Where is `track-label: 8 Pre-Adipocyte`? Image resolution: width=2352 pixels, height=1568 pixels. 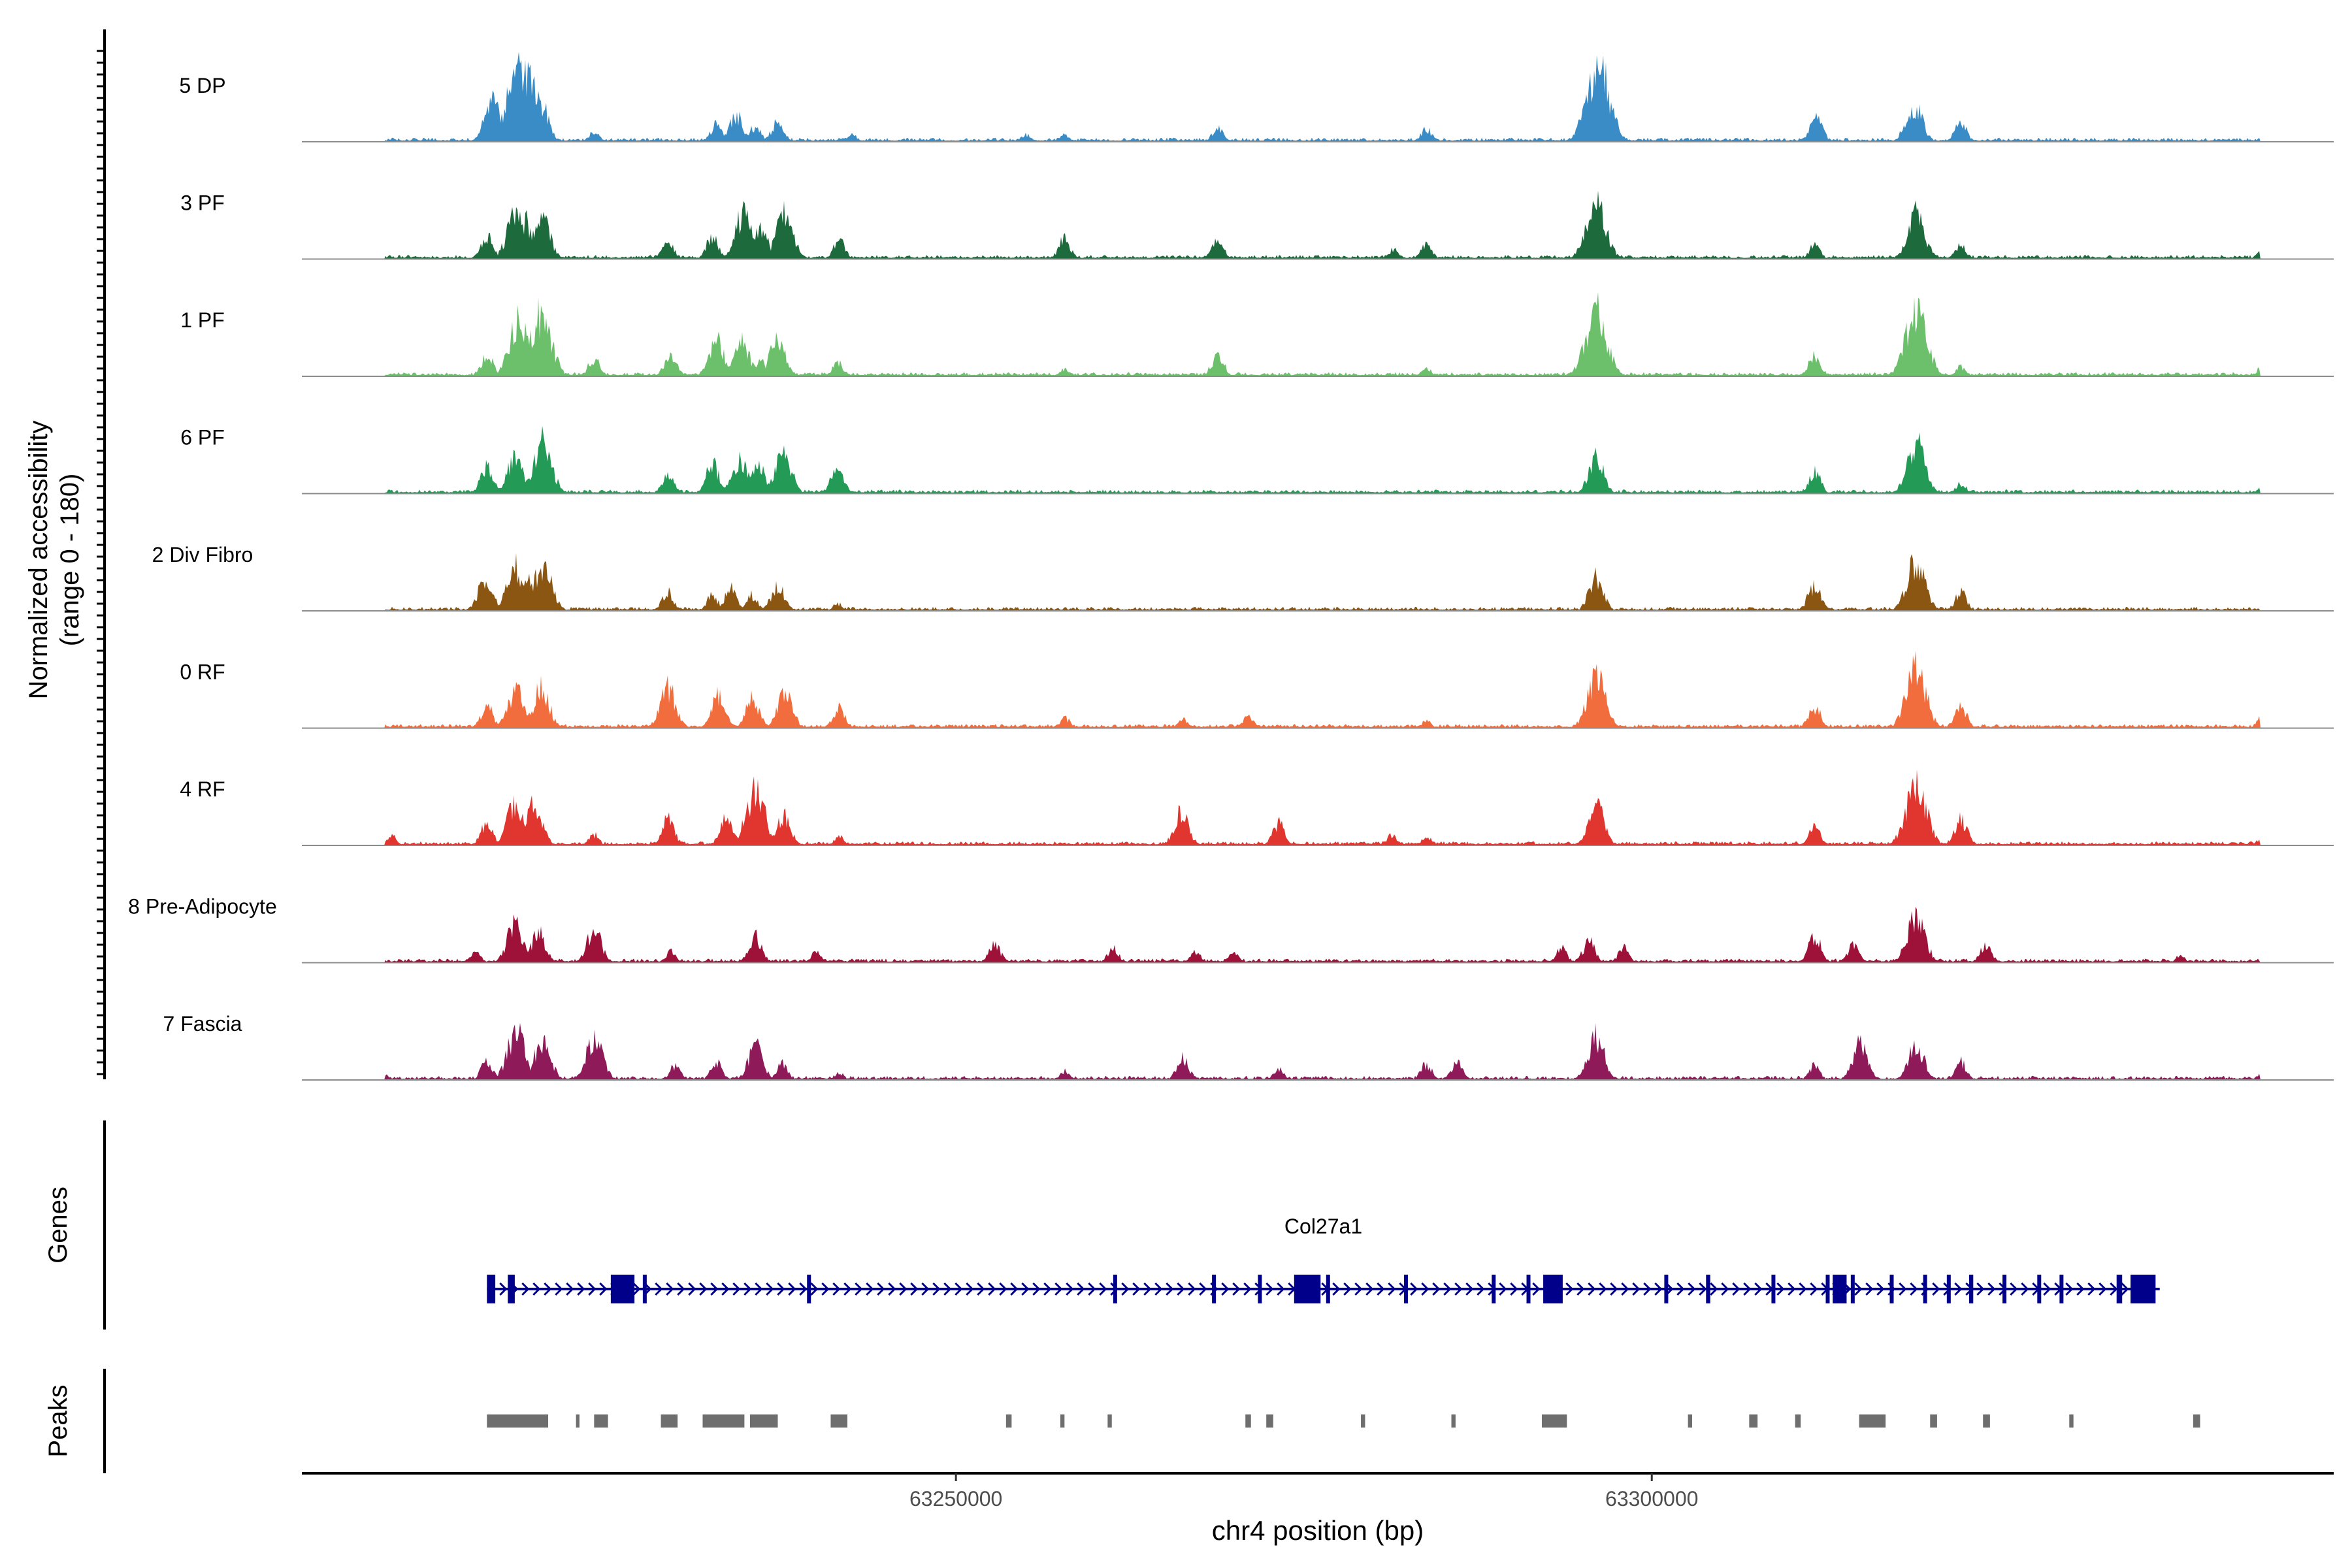 track-label: 8 Pre-Adipocyte is located at coordinates (202, 907).